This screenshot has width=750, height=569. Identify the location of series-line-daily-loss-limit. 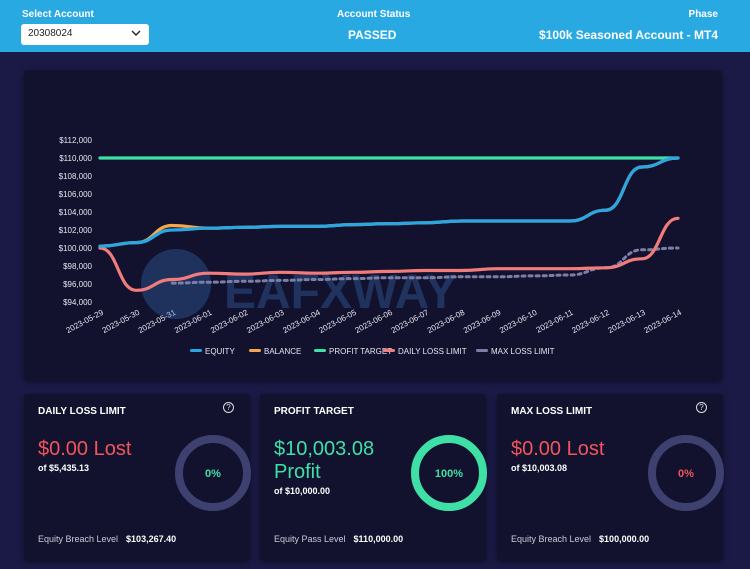
(389, 254).